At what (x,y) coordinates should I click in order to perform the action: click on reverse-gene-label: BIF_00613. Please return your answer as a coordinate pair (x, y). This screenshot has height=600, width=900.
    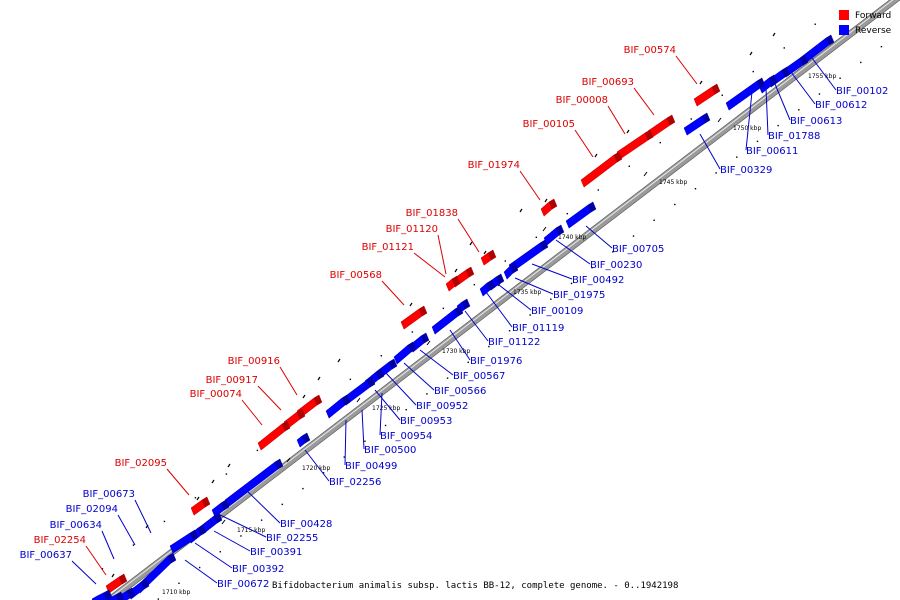
    Looking at the image, I should click on (816, 121).